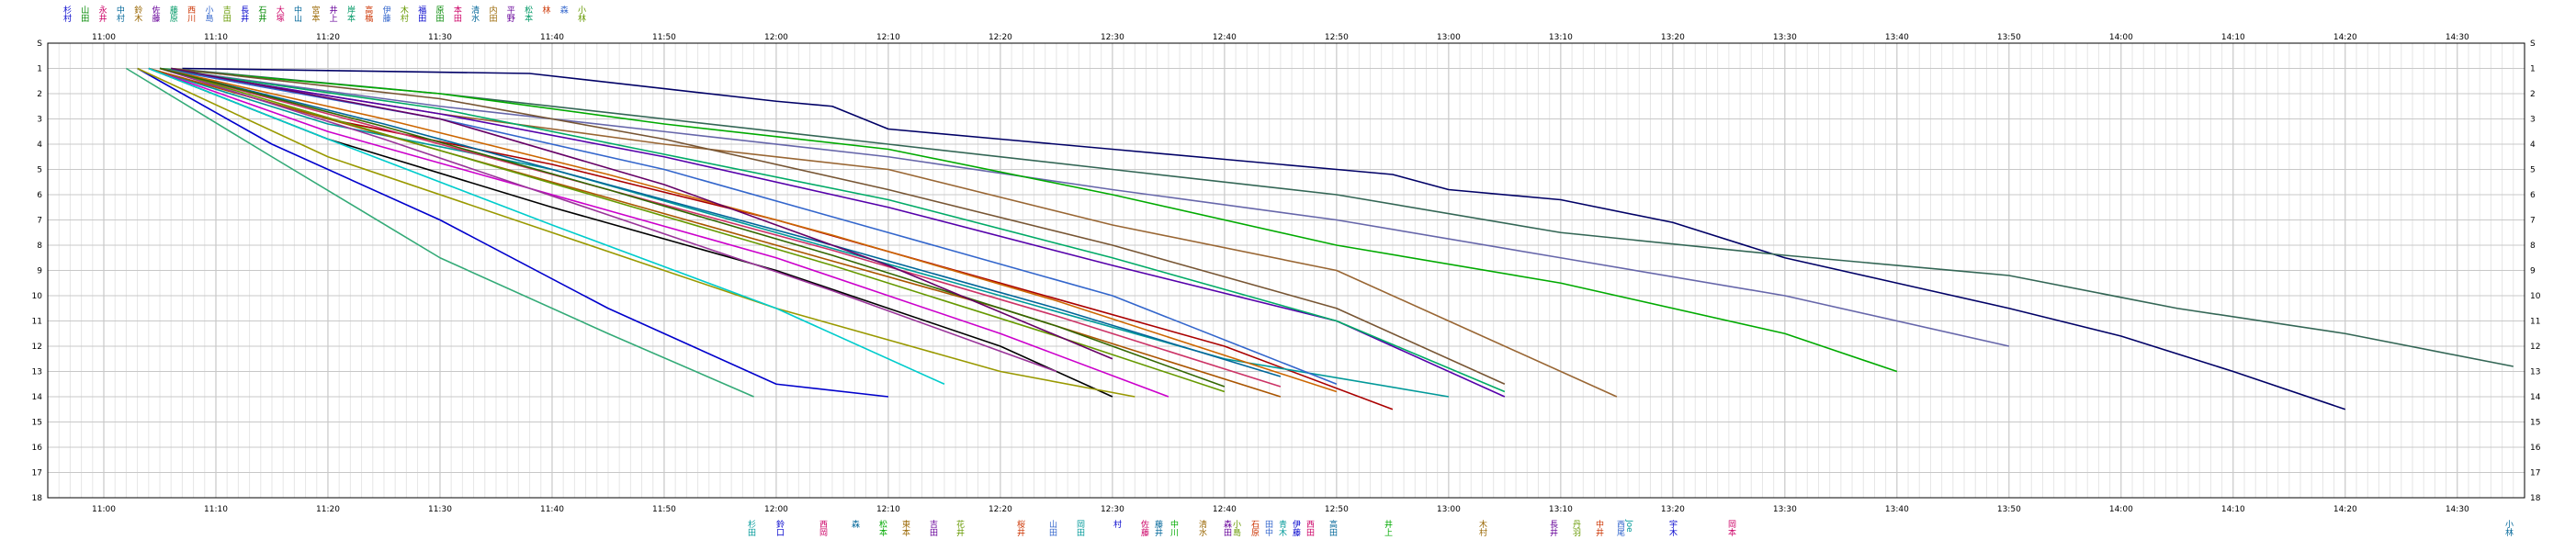  Describe the element at coordinates (37, 423) in the screenshot. I see `y-tick-label-left: 15` at that location.